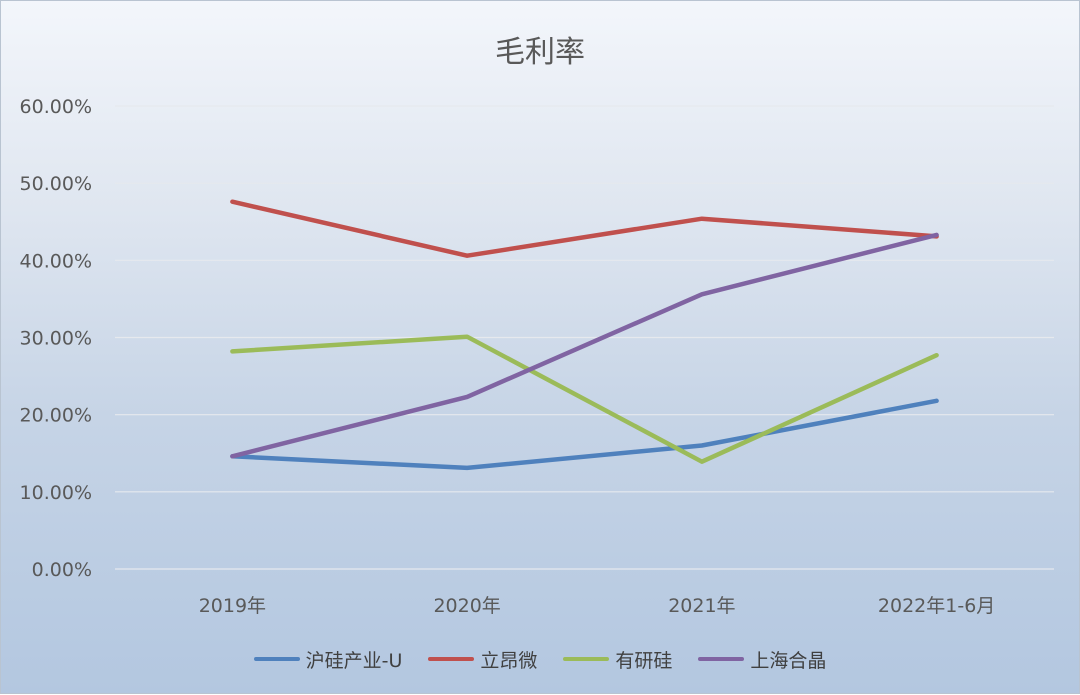 This screenshot has height=695, width=1080. I want to click on legend-item: 有研硅, so click(617, 659).